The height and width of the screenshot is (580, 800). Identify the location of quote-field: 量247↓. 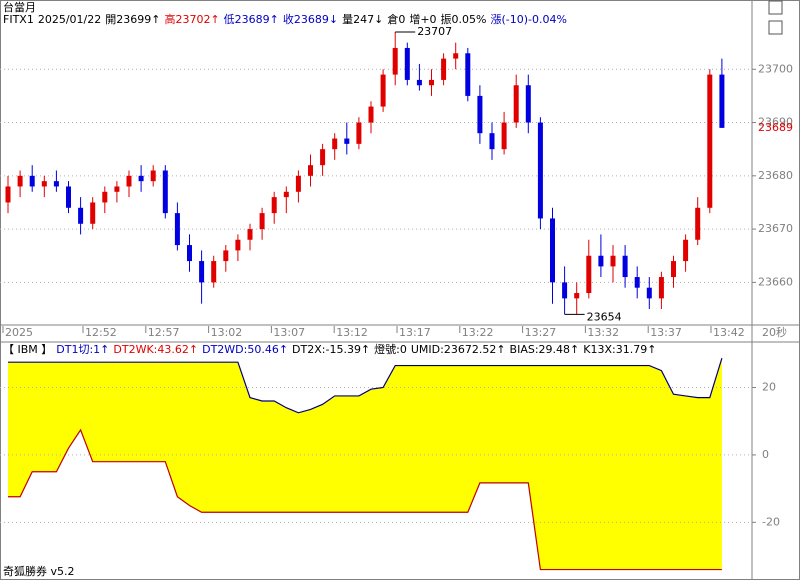
(363, 19).